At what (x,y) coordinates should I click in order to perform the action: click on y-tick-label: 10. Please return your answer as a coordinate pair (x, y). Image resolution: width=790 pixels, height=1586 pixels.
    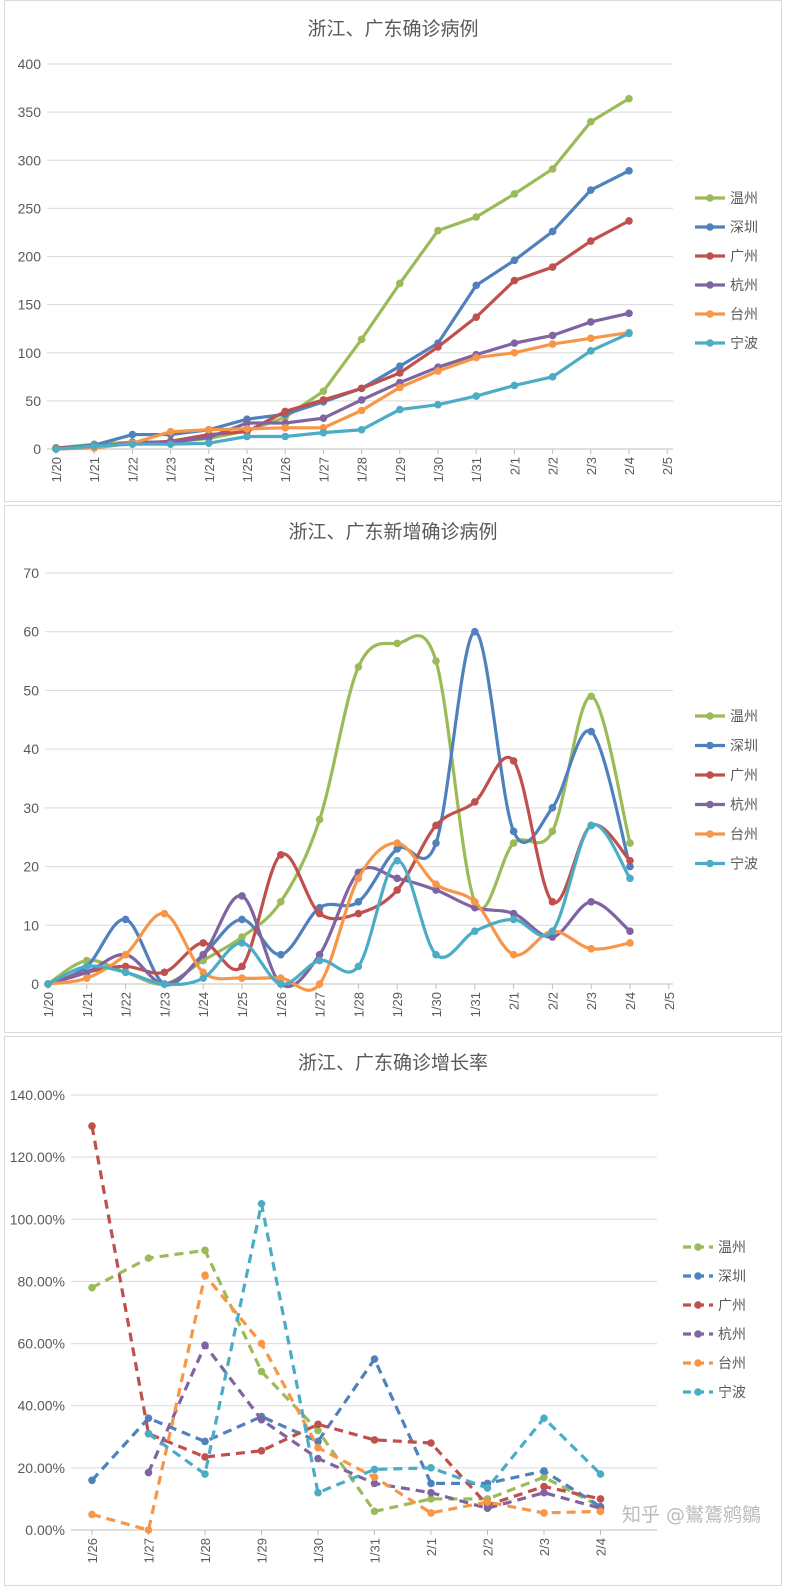
    Looking at the image, I should click on (31, 925).